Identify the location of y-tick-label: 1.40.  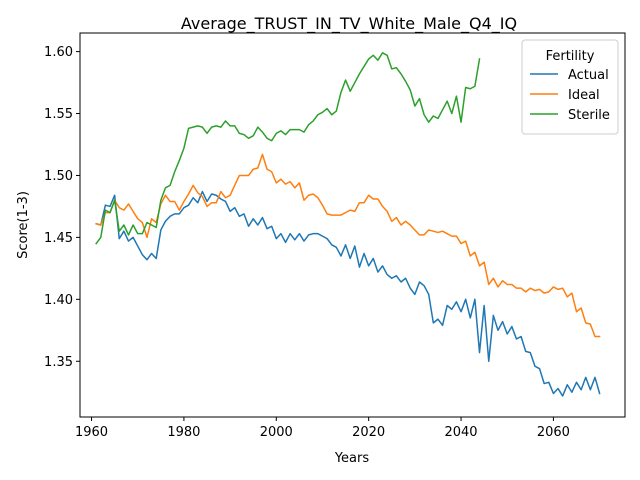
(58, 300).